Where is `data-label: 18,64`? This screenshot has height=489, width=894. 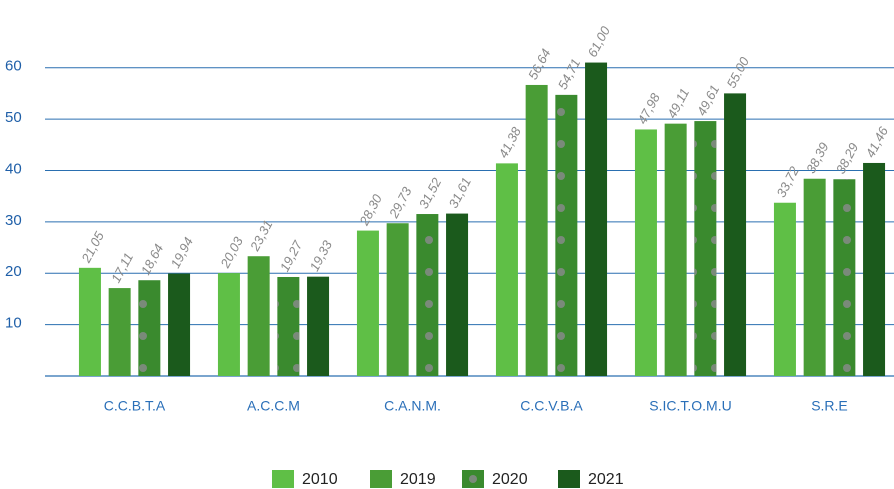
data-label: 18,64 is located at coordinates (152, 259).